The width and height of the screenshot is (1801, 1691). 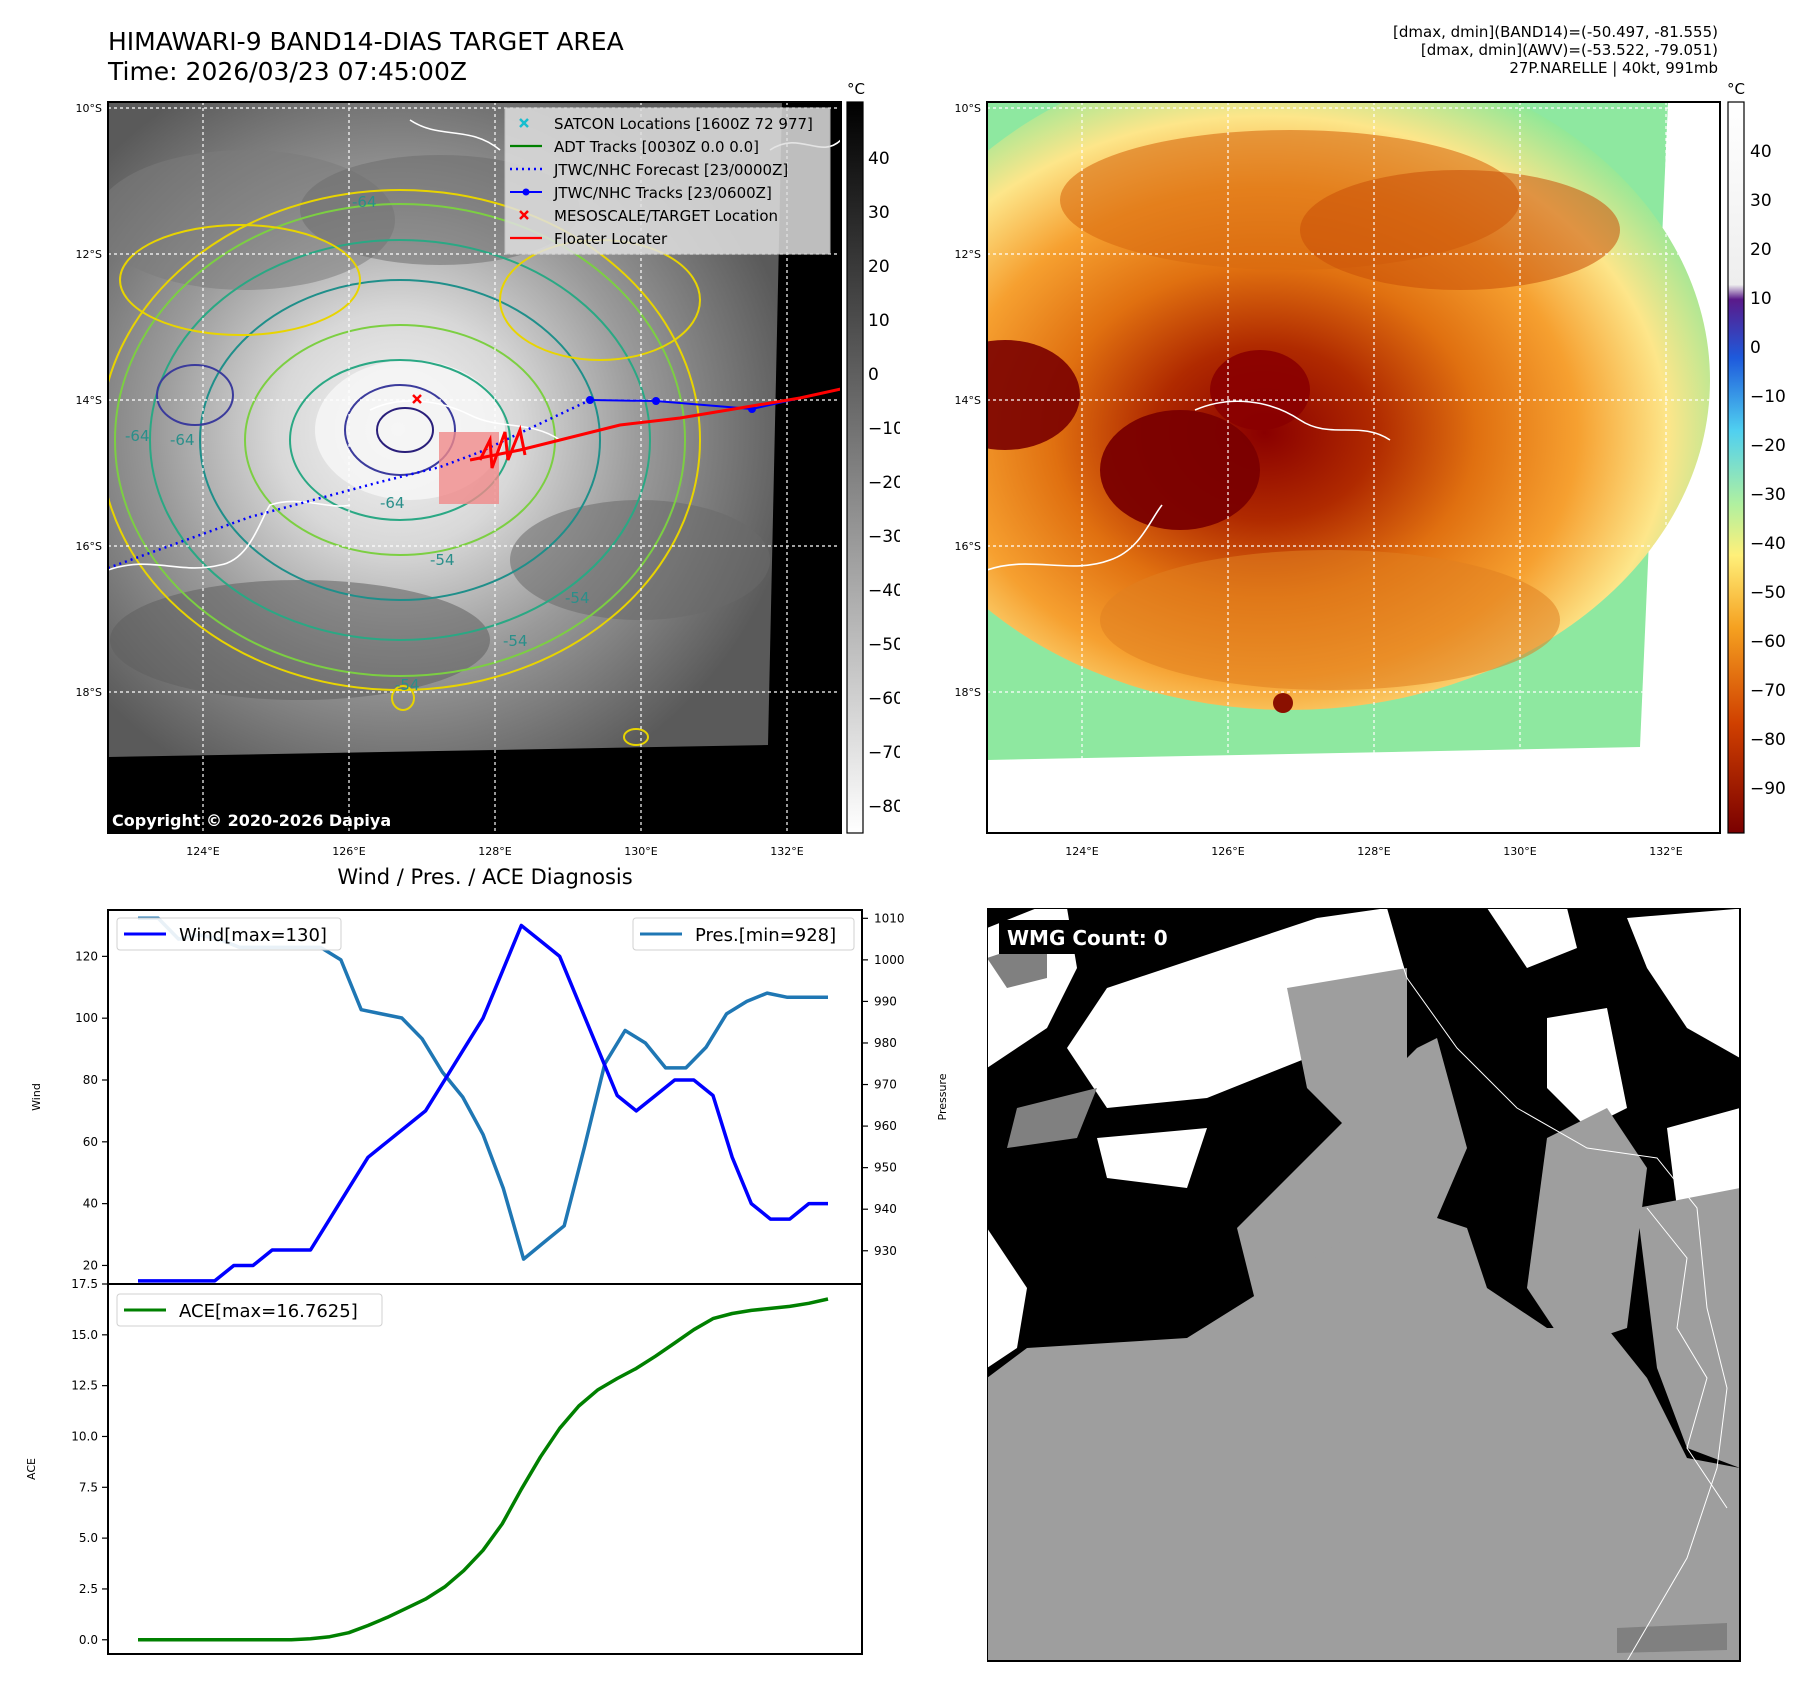 I want to click on ir-colorbar-unit: °C, so click(x=856, y=89).